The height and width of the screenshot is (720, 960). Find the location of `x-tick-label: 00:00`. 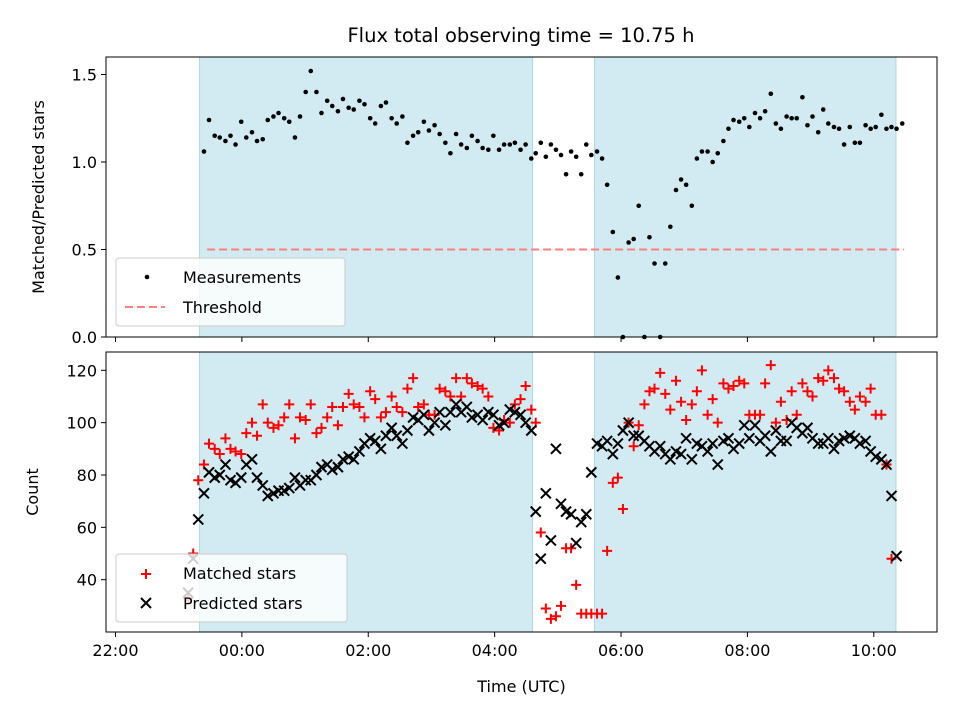

x-tick-label: 00:00 is located at coordinates (242, 650).